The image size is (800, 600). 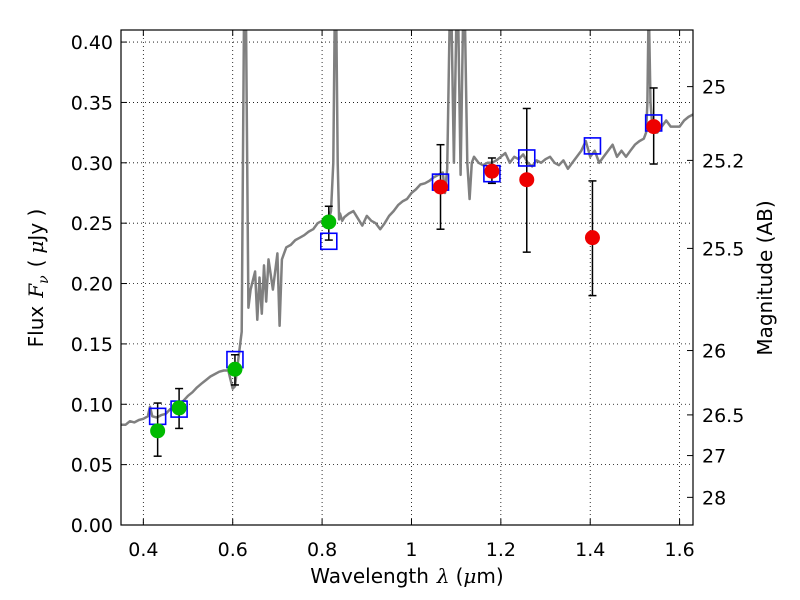 What do you see at coordinates (92, 285) in the screenshot?
I see `y-tick-label: 0.20` at bounding box center [92, 285].